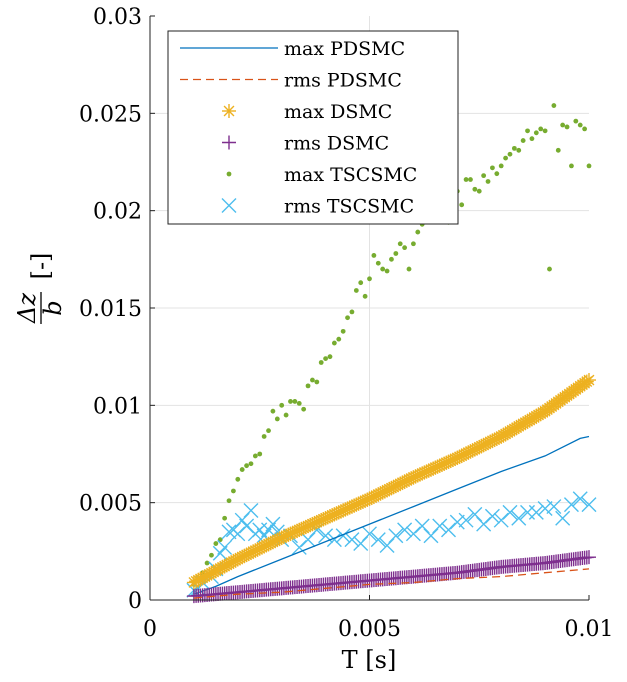  What do you see at coordinates (349, 207) in the screenshot?
I see `legend-label: rms TSCSMC` at bounding box center [349, 207].